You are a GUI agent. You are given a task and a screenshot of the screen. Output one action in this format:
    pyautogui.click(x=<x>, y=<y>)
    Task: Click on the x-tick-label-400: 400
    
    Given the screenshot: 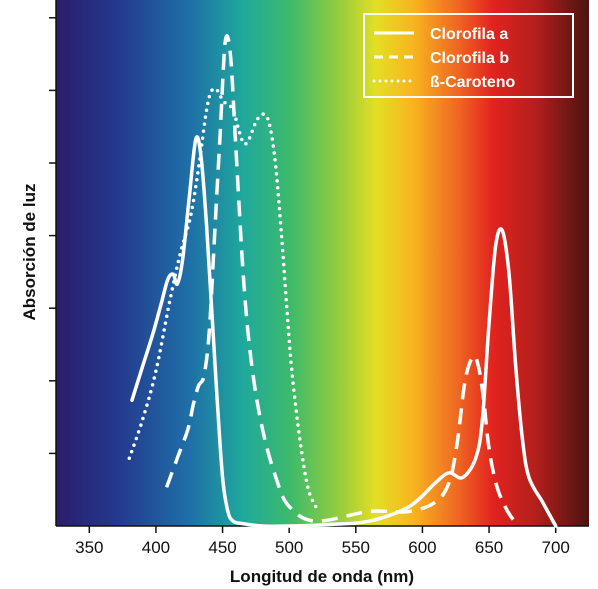 What is the action you would take?
    pyautogui.click(x=156, y=547)
    